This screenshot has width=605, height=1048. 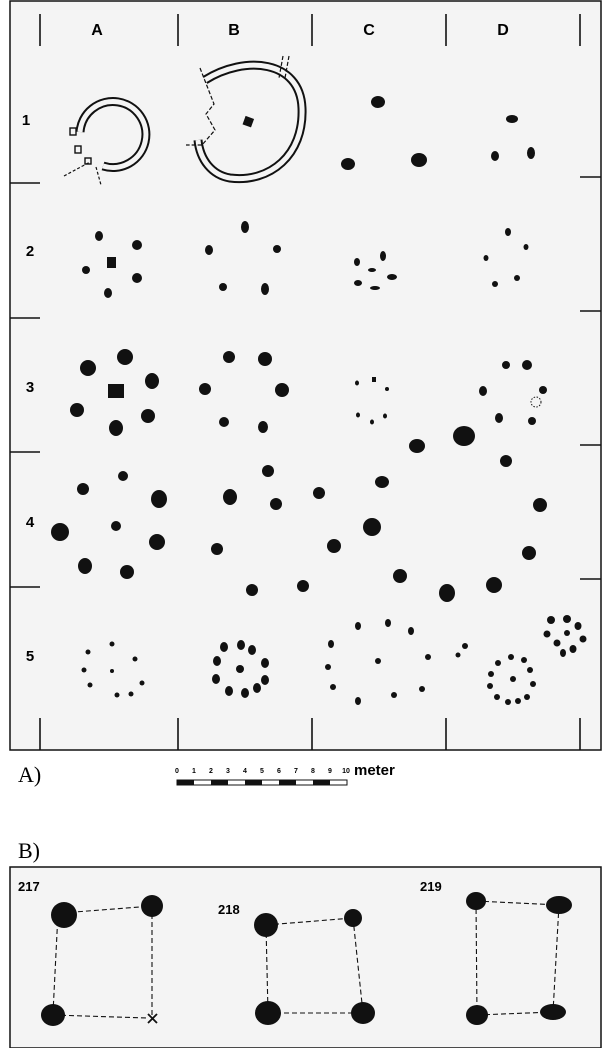 I want to click on scale-tick-9: 9, so click(x=330, y=771).